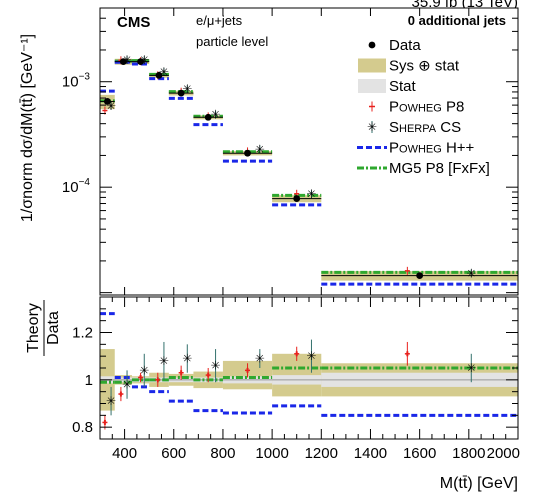  Describe the element at coordinates (85, 182) in the screenshot. I see `top-ytick-exponent: −4` at that location.